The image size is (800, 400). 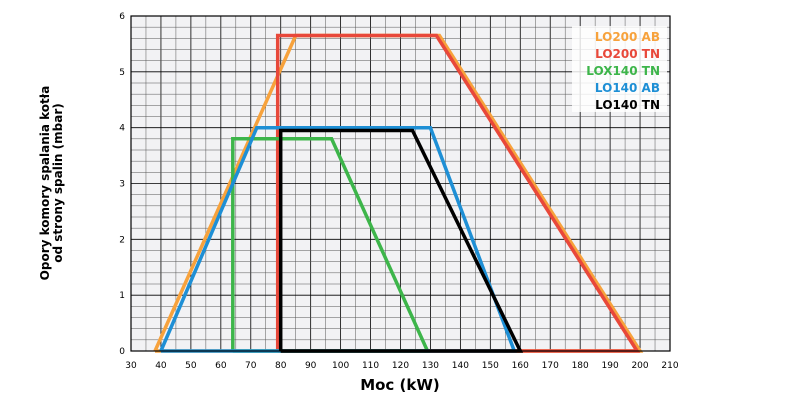 What do you see at coordinates (191, 366) in the screenshot?
I see `x-tick-label: 50` at bounding box center [191, 366].